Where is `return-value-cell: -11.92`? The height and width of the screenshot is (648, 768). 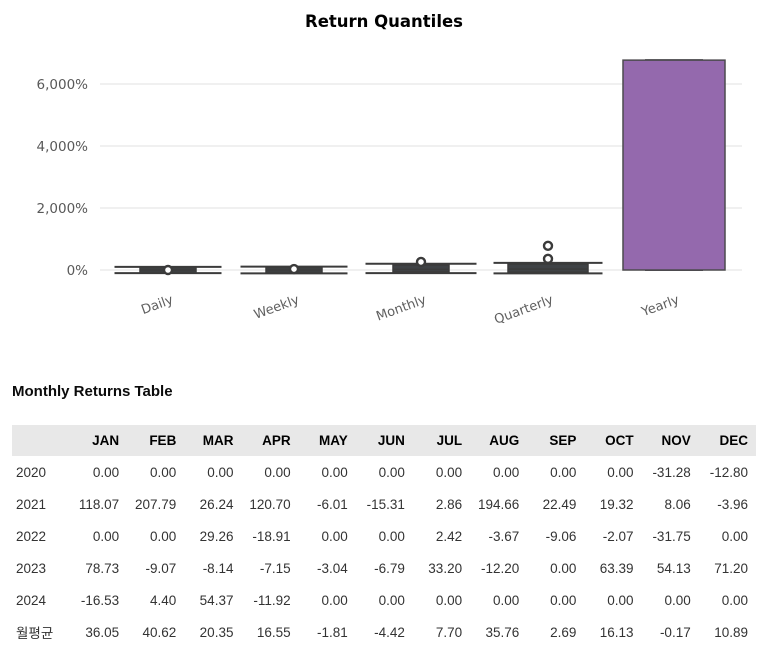 return-value-cell: -11.92 is located at coordinates (272, 600).